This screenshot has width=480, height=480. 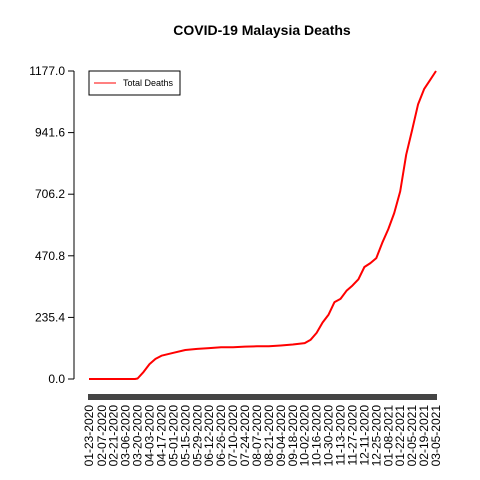 I want to click on x-tick-label: 03-05-2021, so click(x=436, y=436).